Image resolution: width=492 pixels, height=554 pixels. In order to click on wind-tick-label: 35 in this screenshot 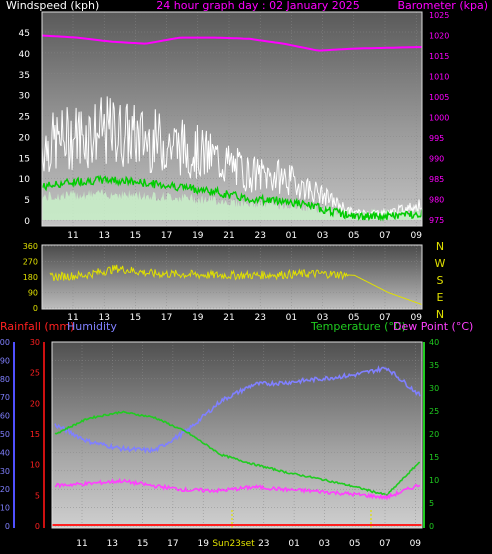, I will do `click(24, 76)`.